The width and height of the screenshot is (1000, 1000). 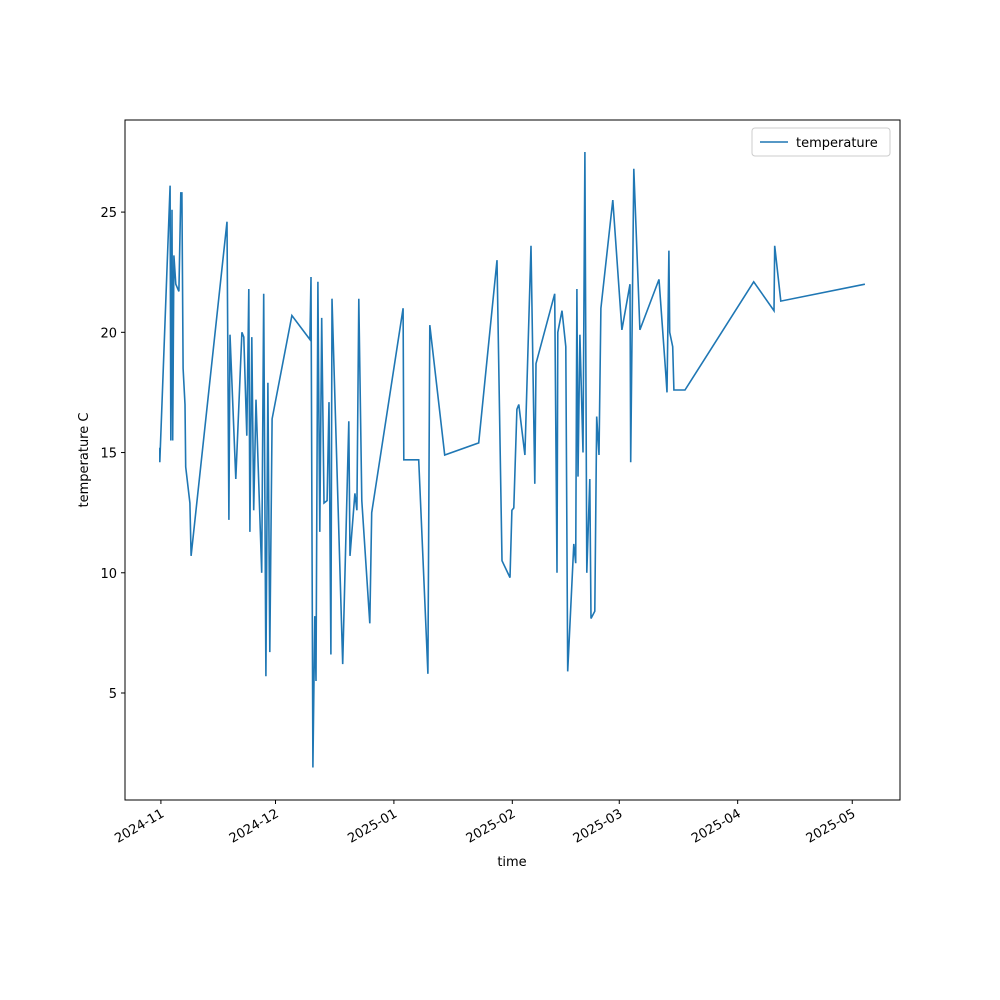 What do you see at coordinates (491, 826) in the screenshot?
I see `x-tick-label: 2025-02` at bounding box center [491, 826].